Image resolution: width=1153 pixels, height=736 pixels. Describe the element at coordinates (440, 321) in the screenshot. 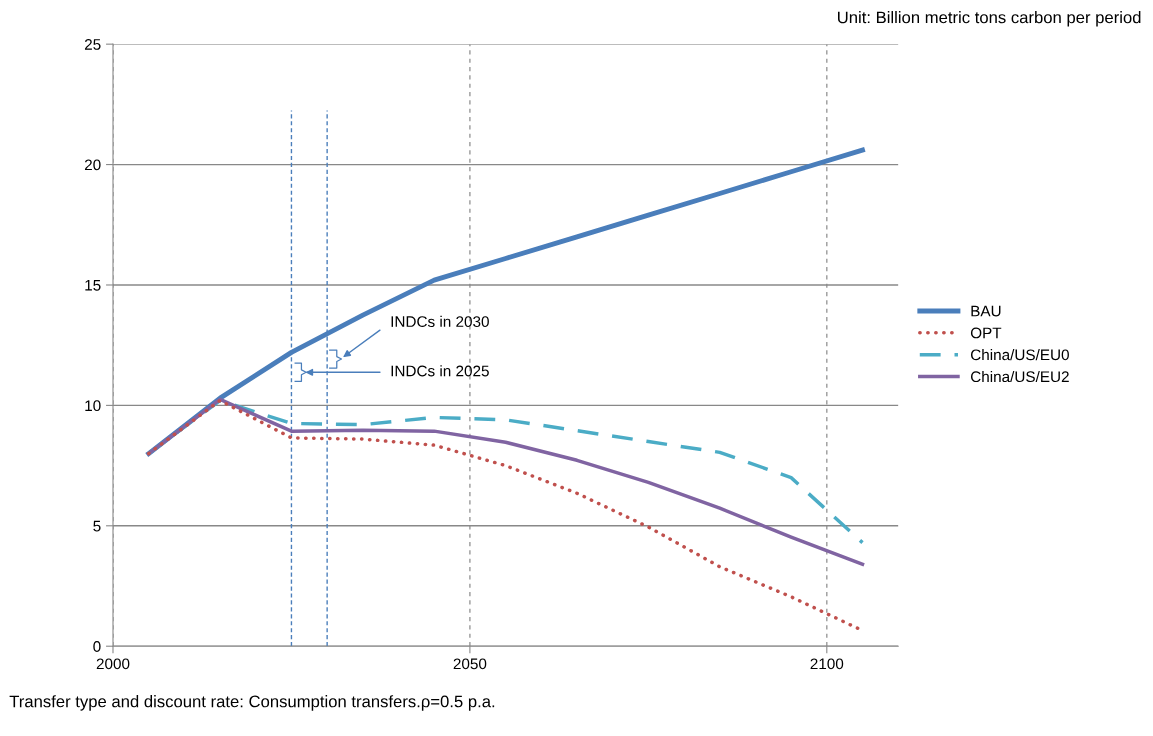

I see `annotation: INDCs in 2030` at that location.